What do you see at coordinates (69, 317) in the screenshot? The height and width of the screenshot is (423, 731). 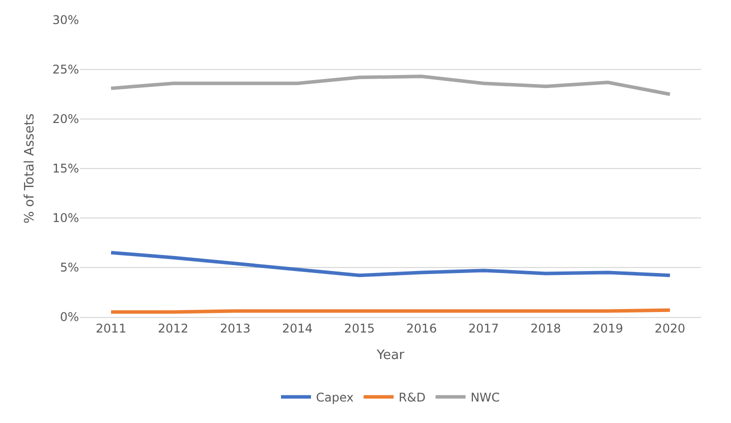 I see `y-tick-label: 0%` at bounding box center [69, 317].